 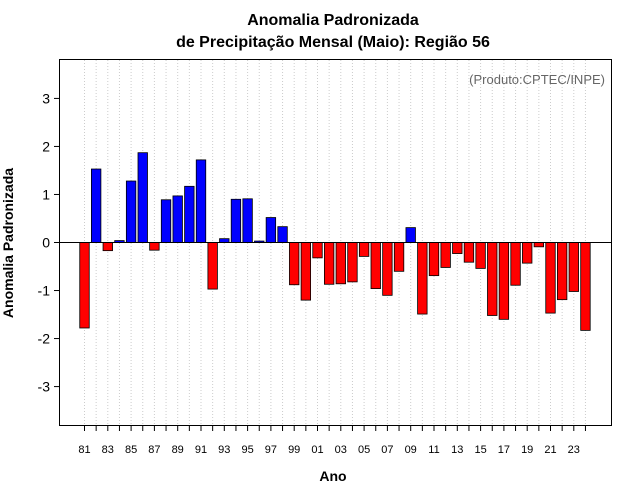 I want to click on bar-2008, so click(x=399, y=257).